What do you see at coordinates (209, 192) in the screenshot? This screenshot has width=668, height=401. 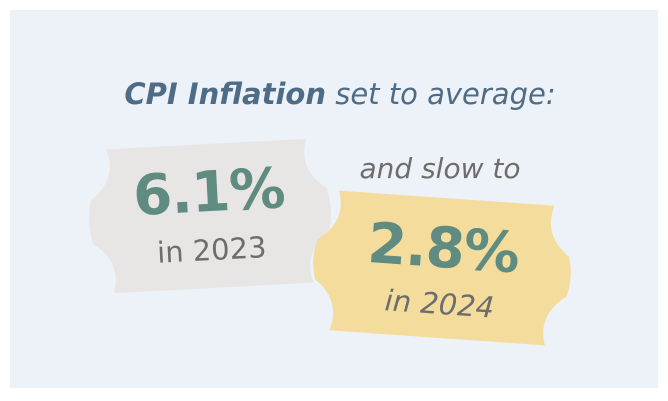 I see `tag-value: 6.1%` at bounding box center [209, 192].